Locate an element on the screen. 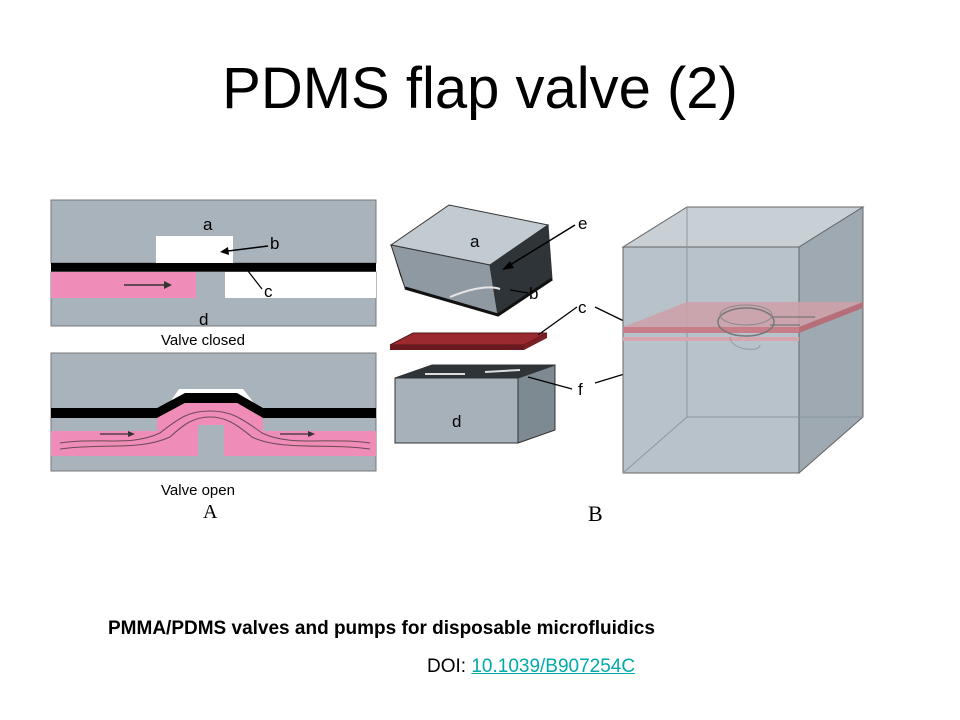 Image resolution: width=960 pixels, height=720 pixels. label-a-block: a is located at coordinates (475, 241).